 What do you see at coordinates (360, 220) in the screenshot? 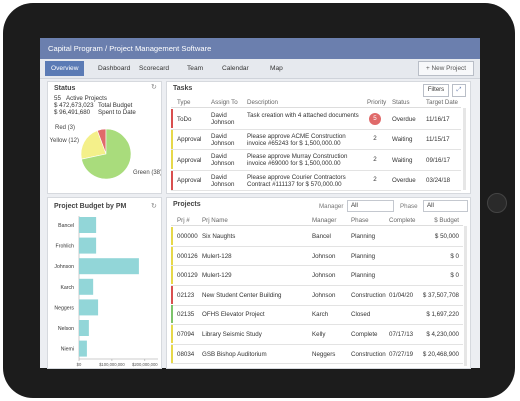
I see `column-header: Phase` at bounding box center [360, 220].